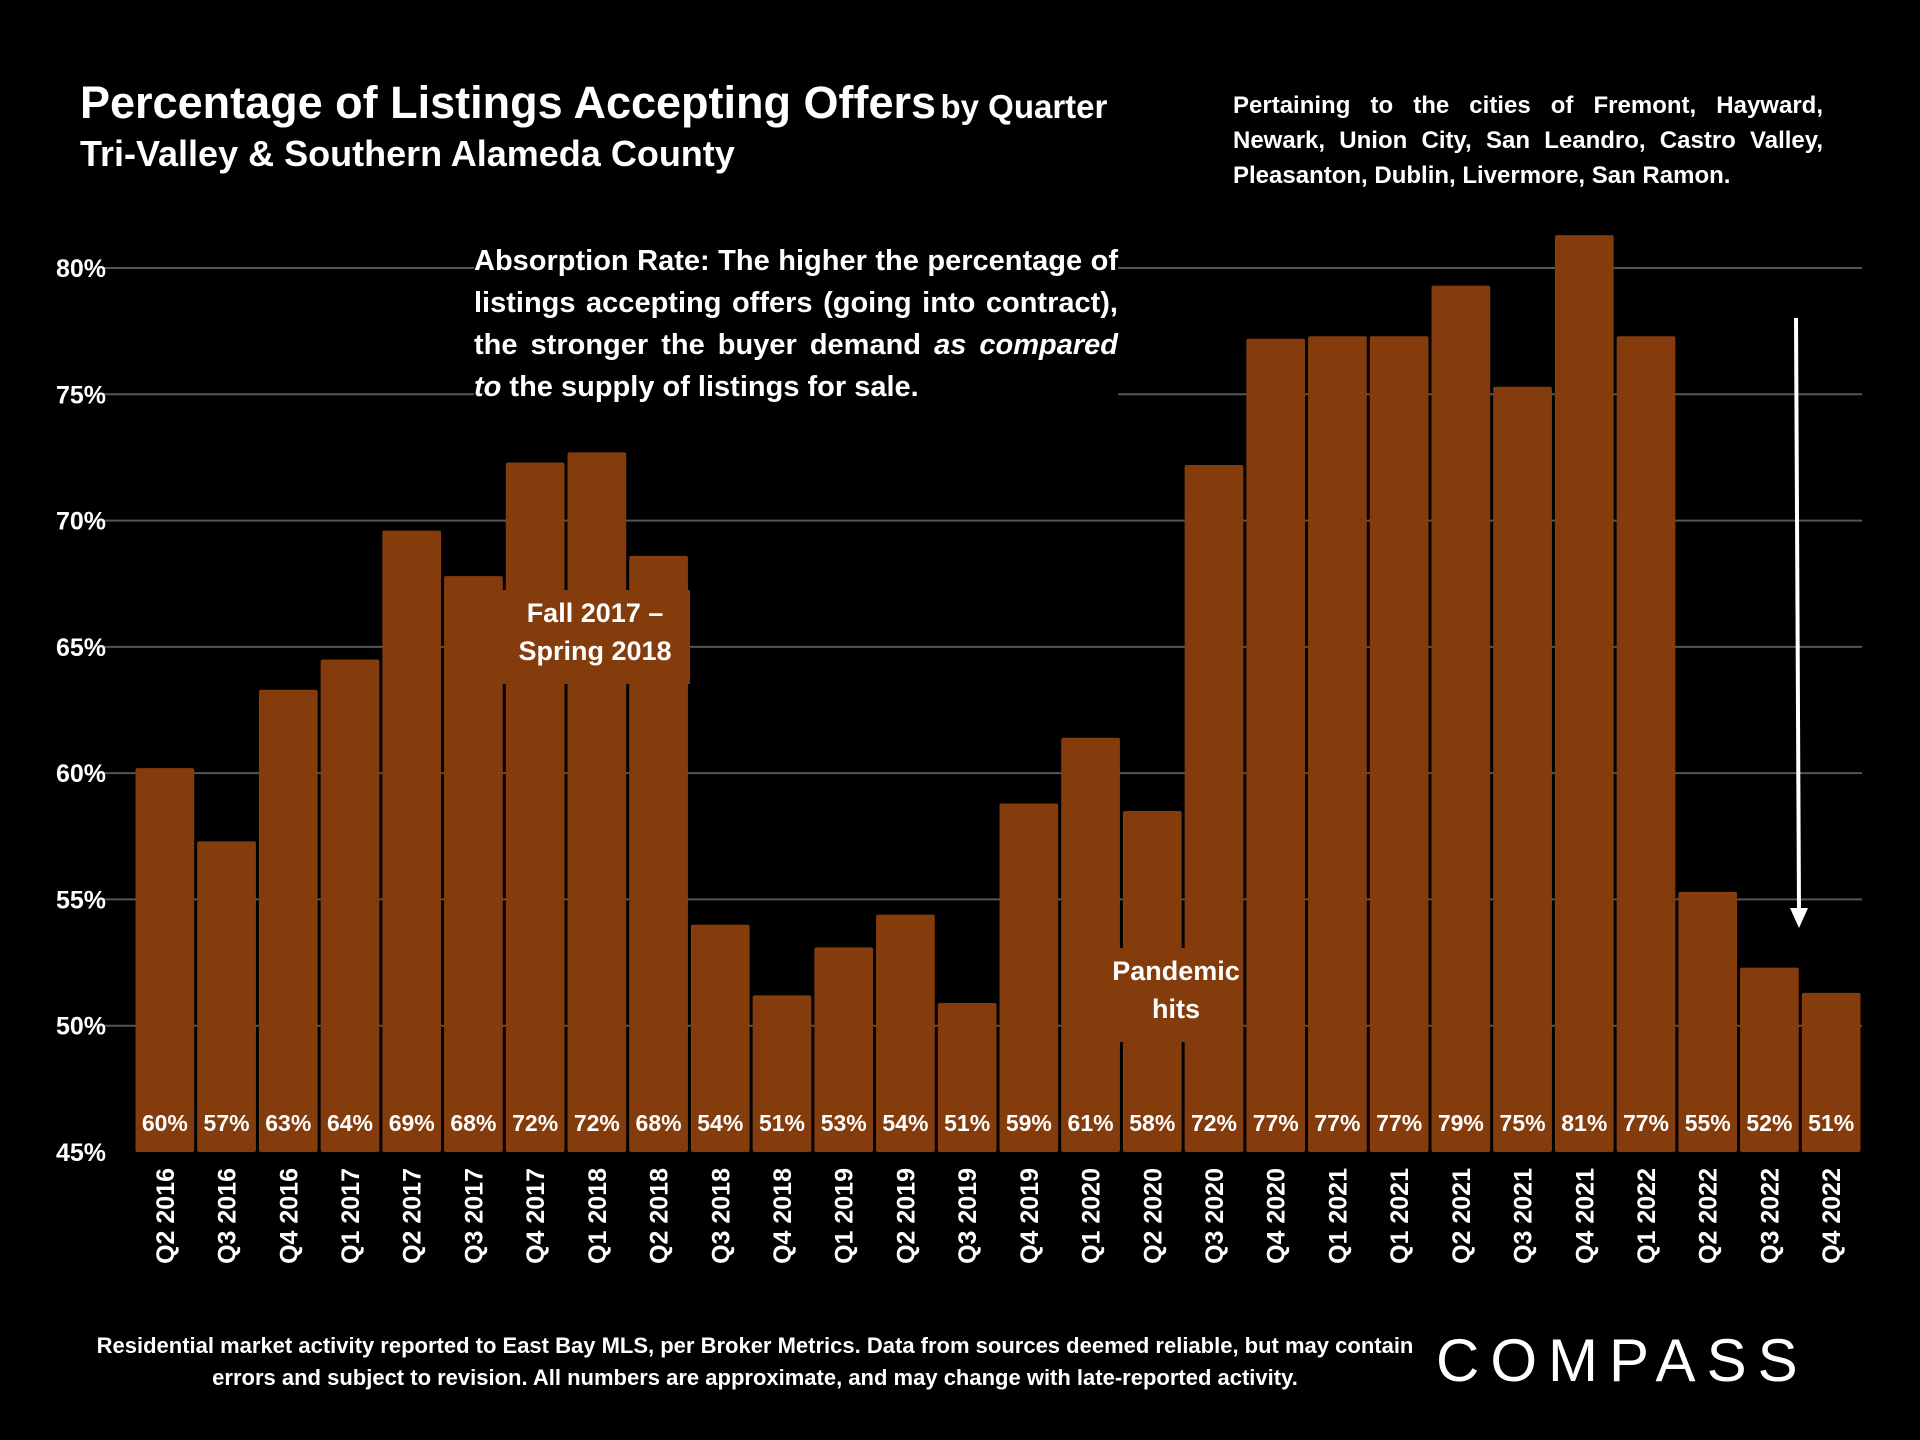 This screenshot has width=1920, height=1440. What do you see at coordinates (1461, 1123) in the screenshot?
I see `data-label: 79%` at bounding box center [1461, 1123].